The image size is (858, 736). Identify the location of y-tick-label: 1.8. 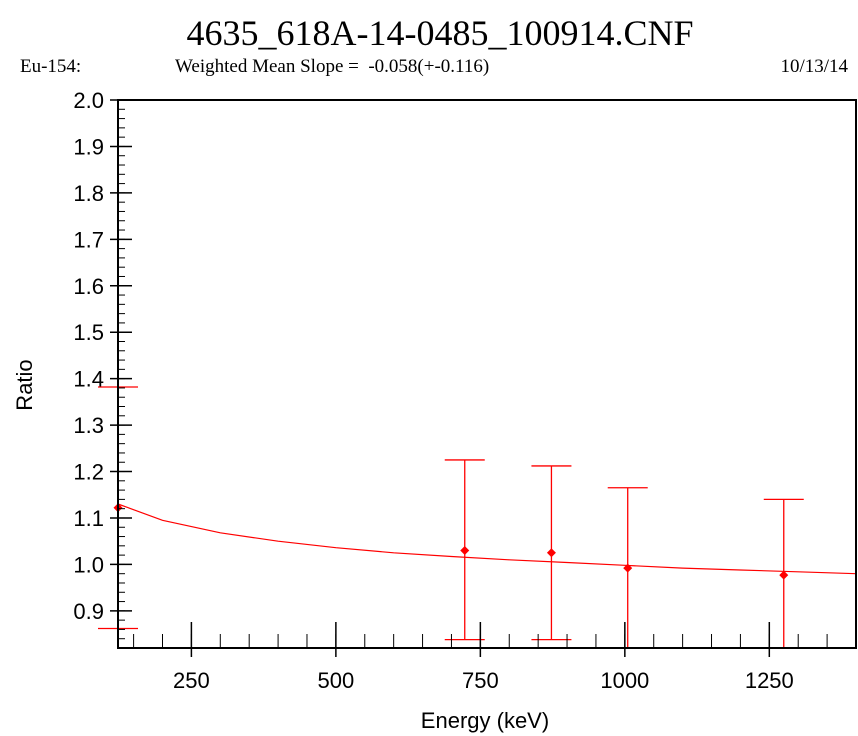
(88, 193).